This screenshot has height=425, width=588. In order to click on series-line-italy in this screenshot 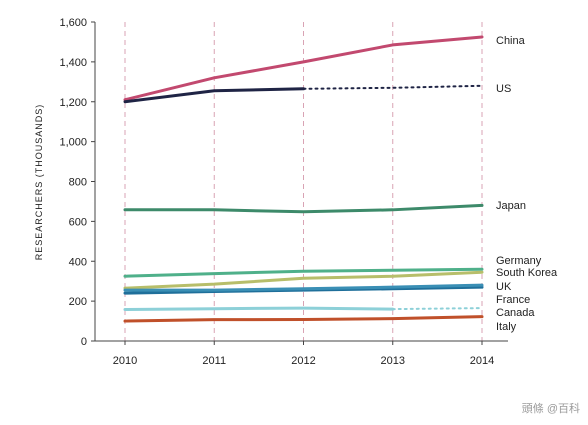, I will do `click(303, 319)`.